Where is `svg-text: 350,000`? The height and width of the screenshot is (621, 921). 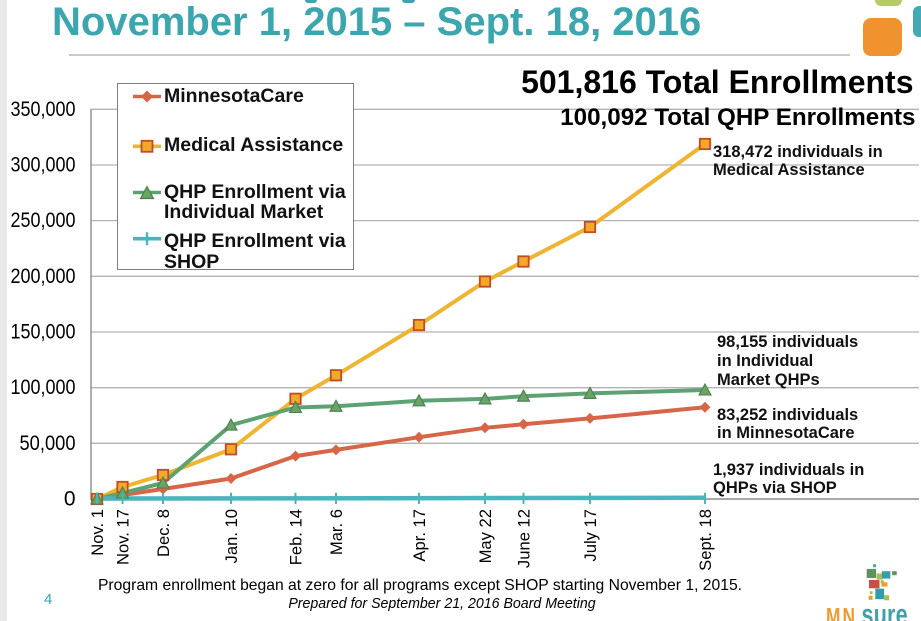
svg-text: 350,000 is located at coordinates (43, 109).